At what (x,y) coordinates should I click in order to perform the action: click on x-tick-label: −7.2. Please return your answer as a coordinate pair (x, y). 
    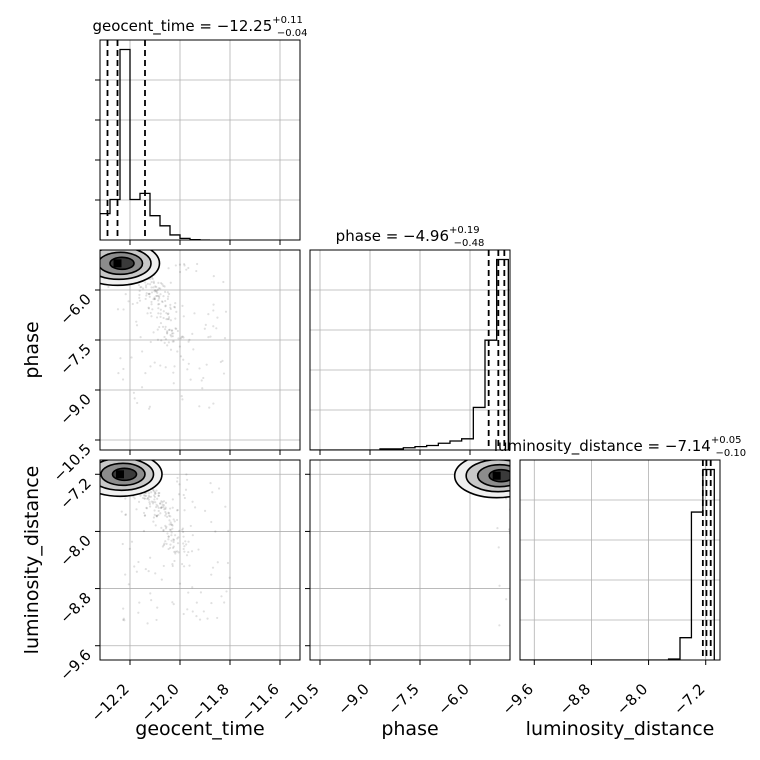
    Looking at the image, I should click on (689, 699).